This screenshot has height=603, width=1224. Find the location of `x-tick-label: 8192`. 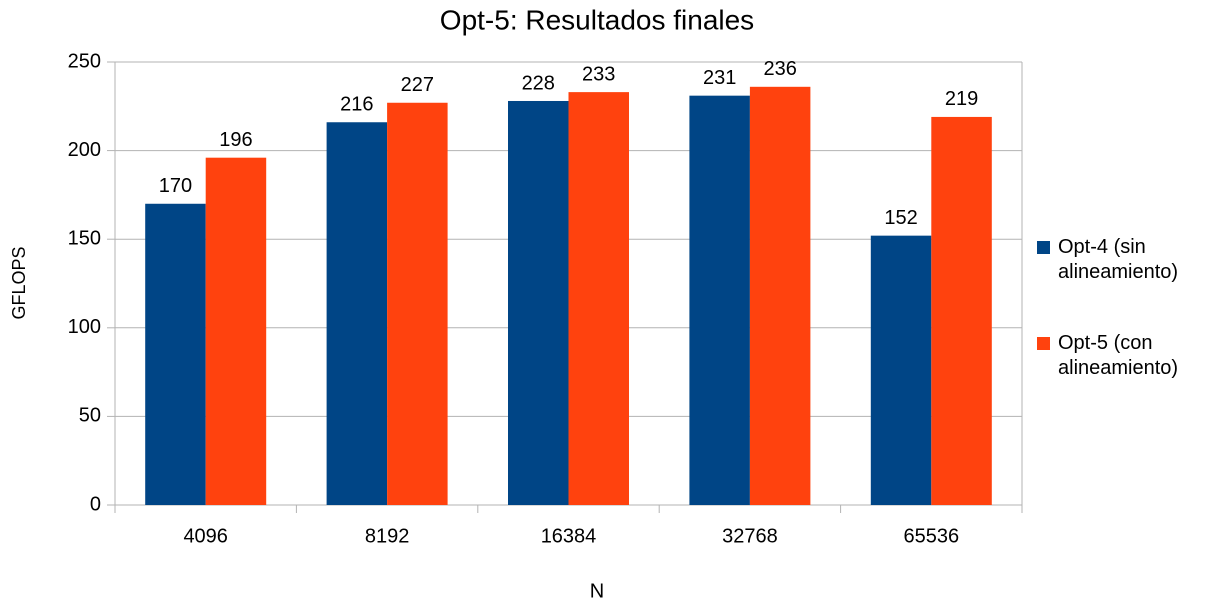

x-tick-label: 8192 is located at coordinates (387, 536).